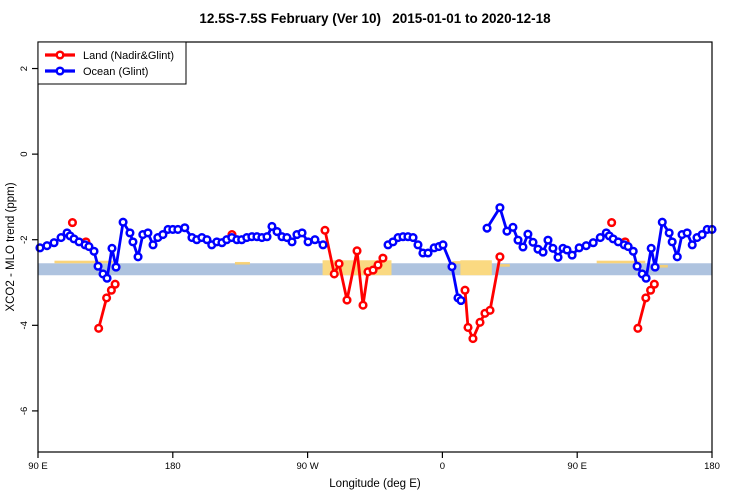 This screenshot has width=750, height=500. I want to click on y-tick-label: -2, so click(24, 239).